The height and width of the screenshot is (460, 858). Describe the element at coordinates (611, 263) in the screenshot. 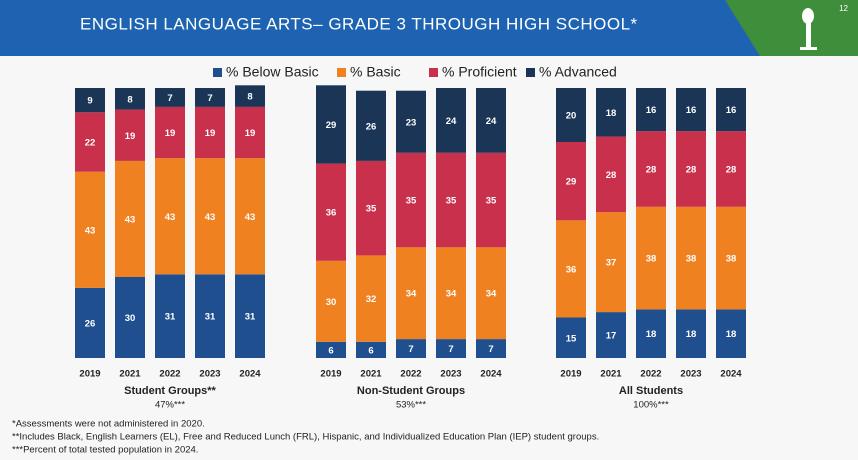

I see `data-label: 37` at that location.